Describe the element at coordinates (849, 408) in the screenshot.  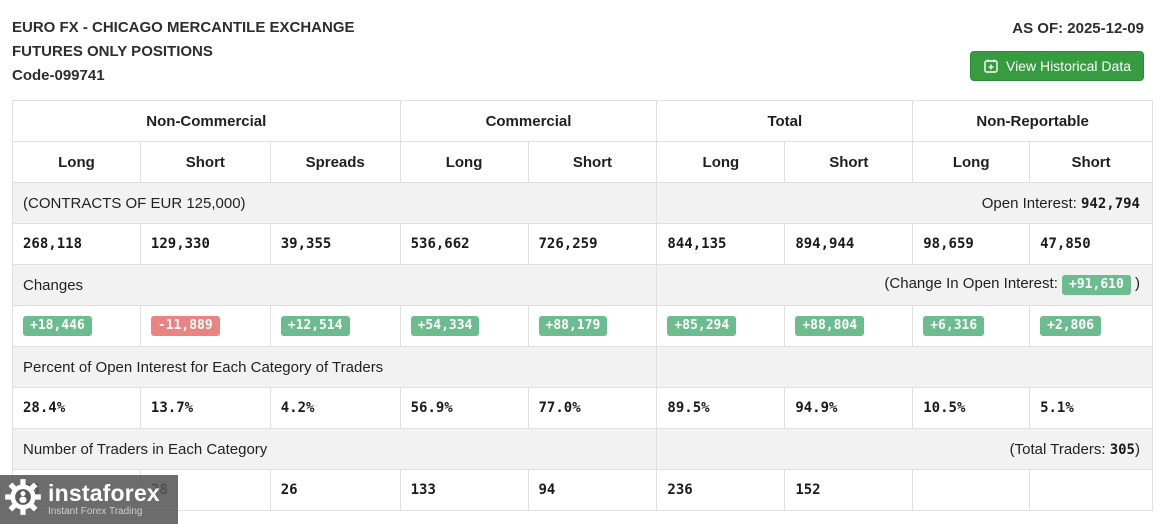
I see `percent-cell: 94.9%` at that location.